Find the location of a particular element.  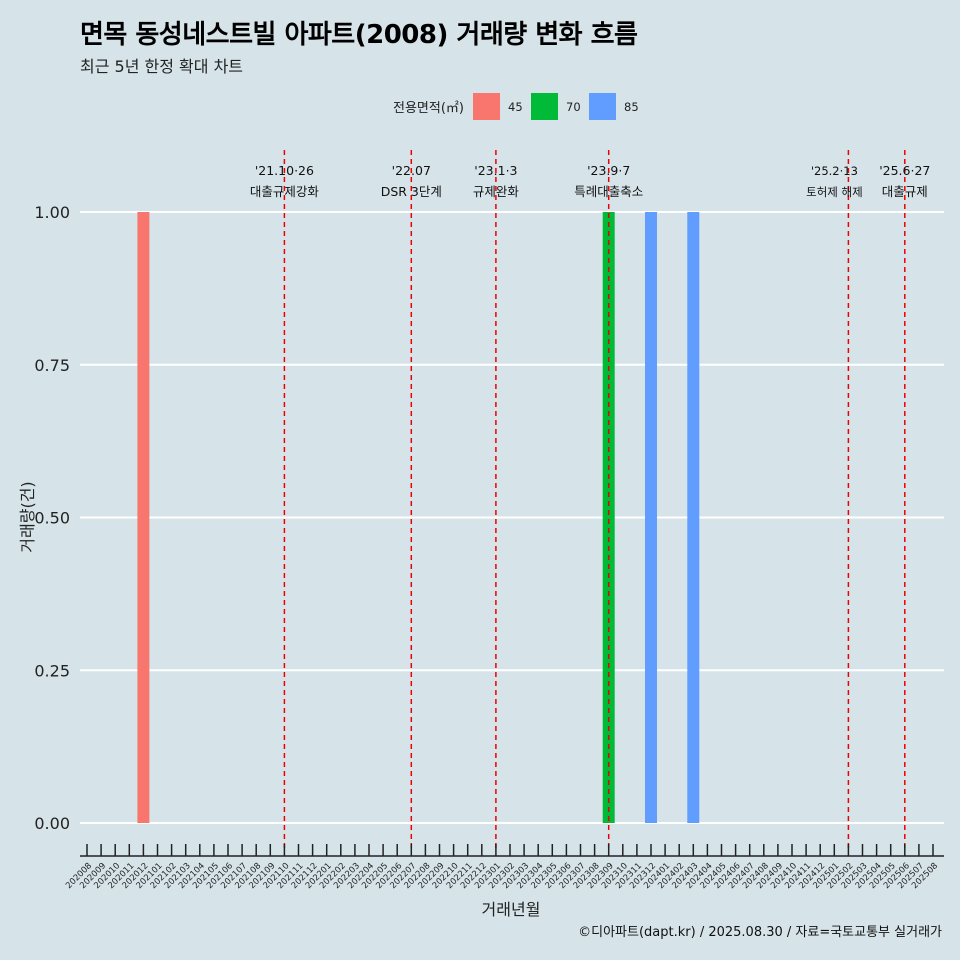

chart-title: 면목 동성네스트빌 아파트(2008) 거래량 변화 흐름 is located at coordinates (359, 35).